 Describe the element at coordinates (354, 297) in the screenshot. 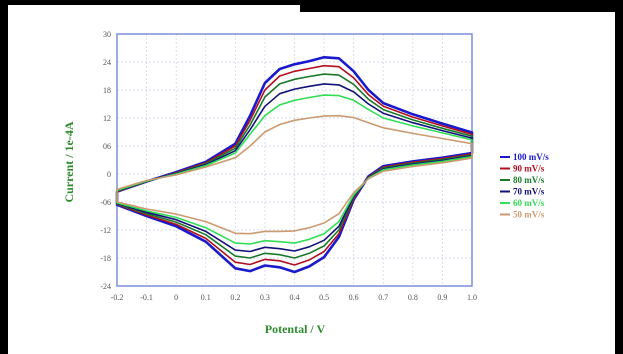

I see `x-tick-label: 0.6` at that location.